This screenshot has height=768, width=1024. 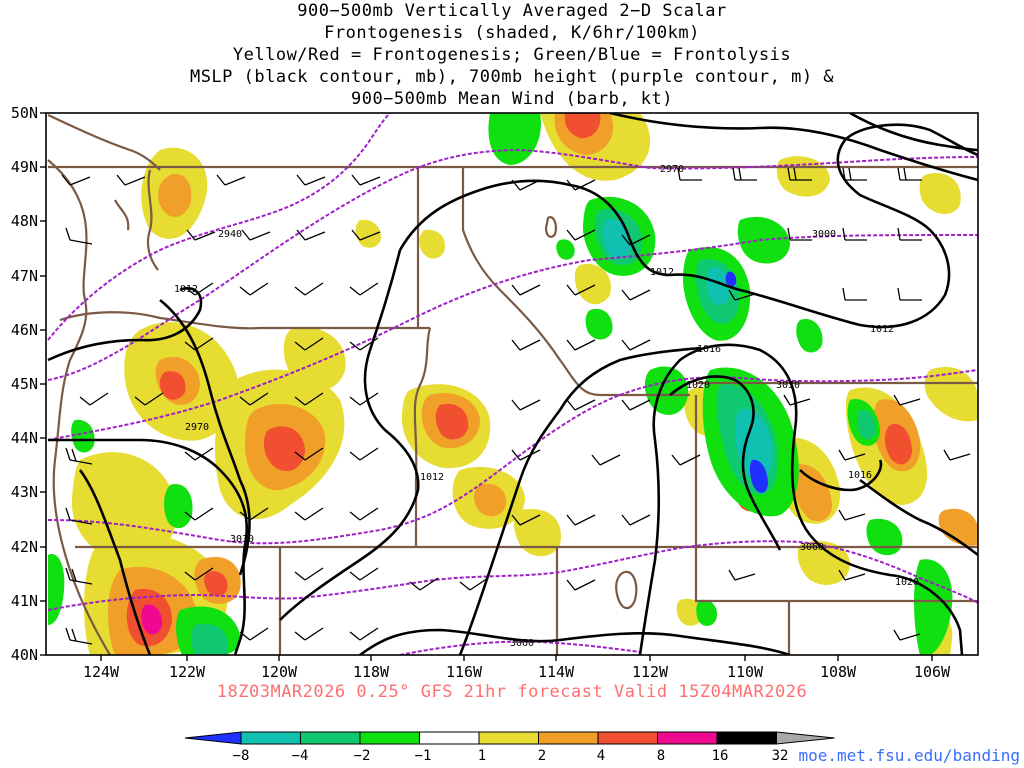 What do you see at coordinates (24, 438) in the screenshot?
I see `lat-label: 44N` at bounding box center [24, 438].